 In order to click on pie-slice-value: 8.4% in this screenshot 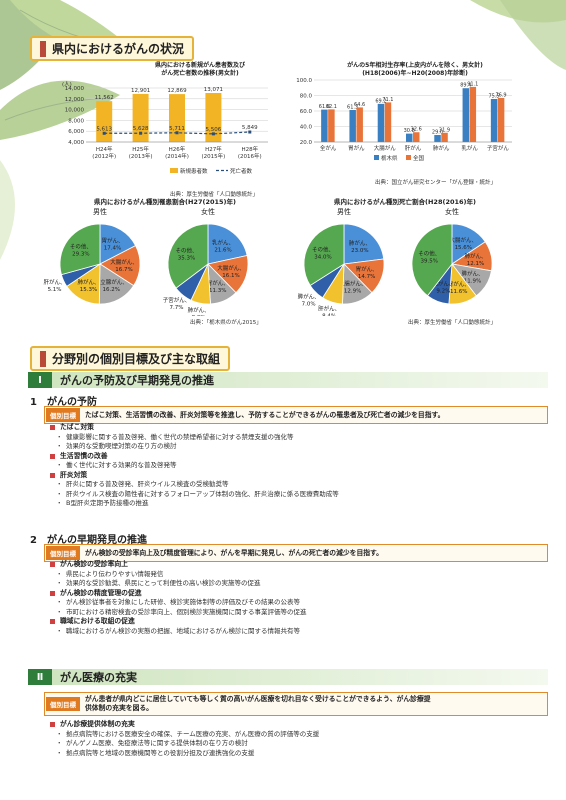, I will do `click(329, 315)`.